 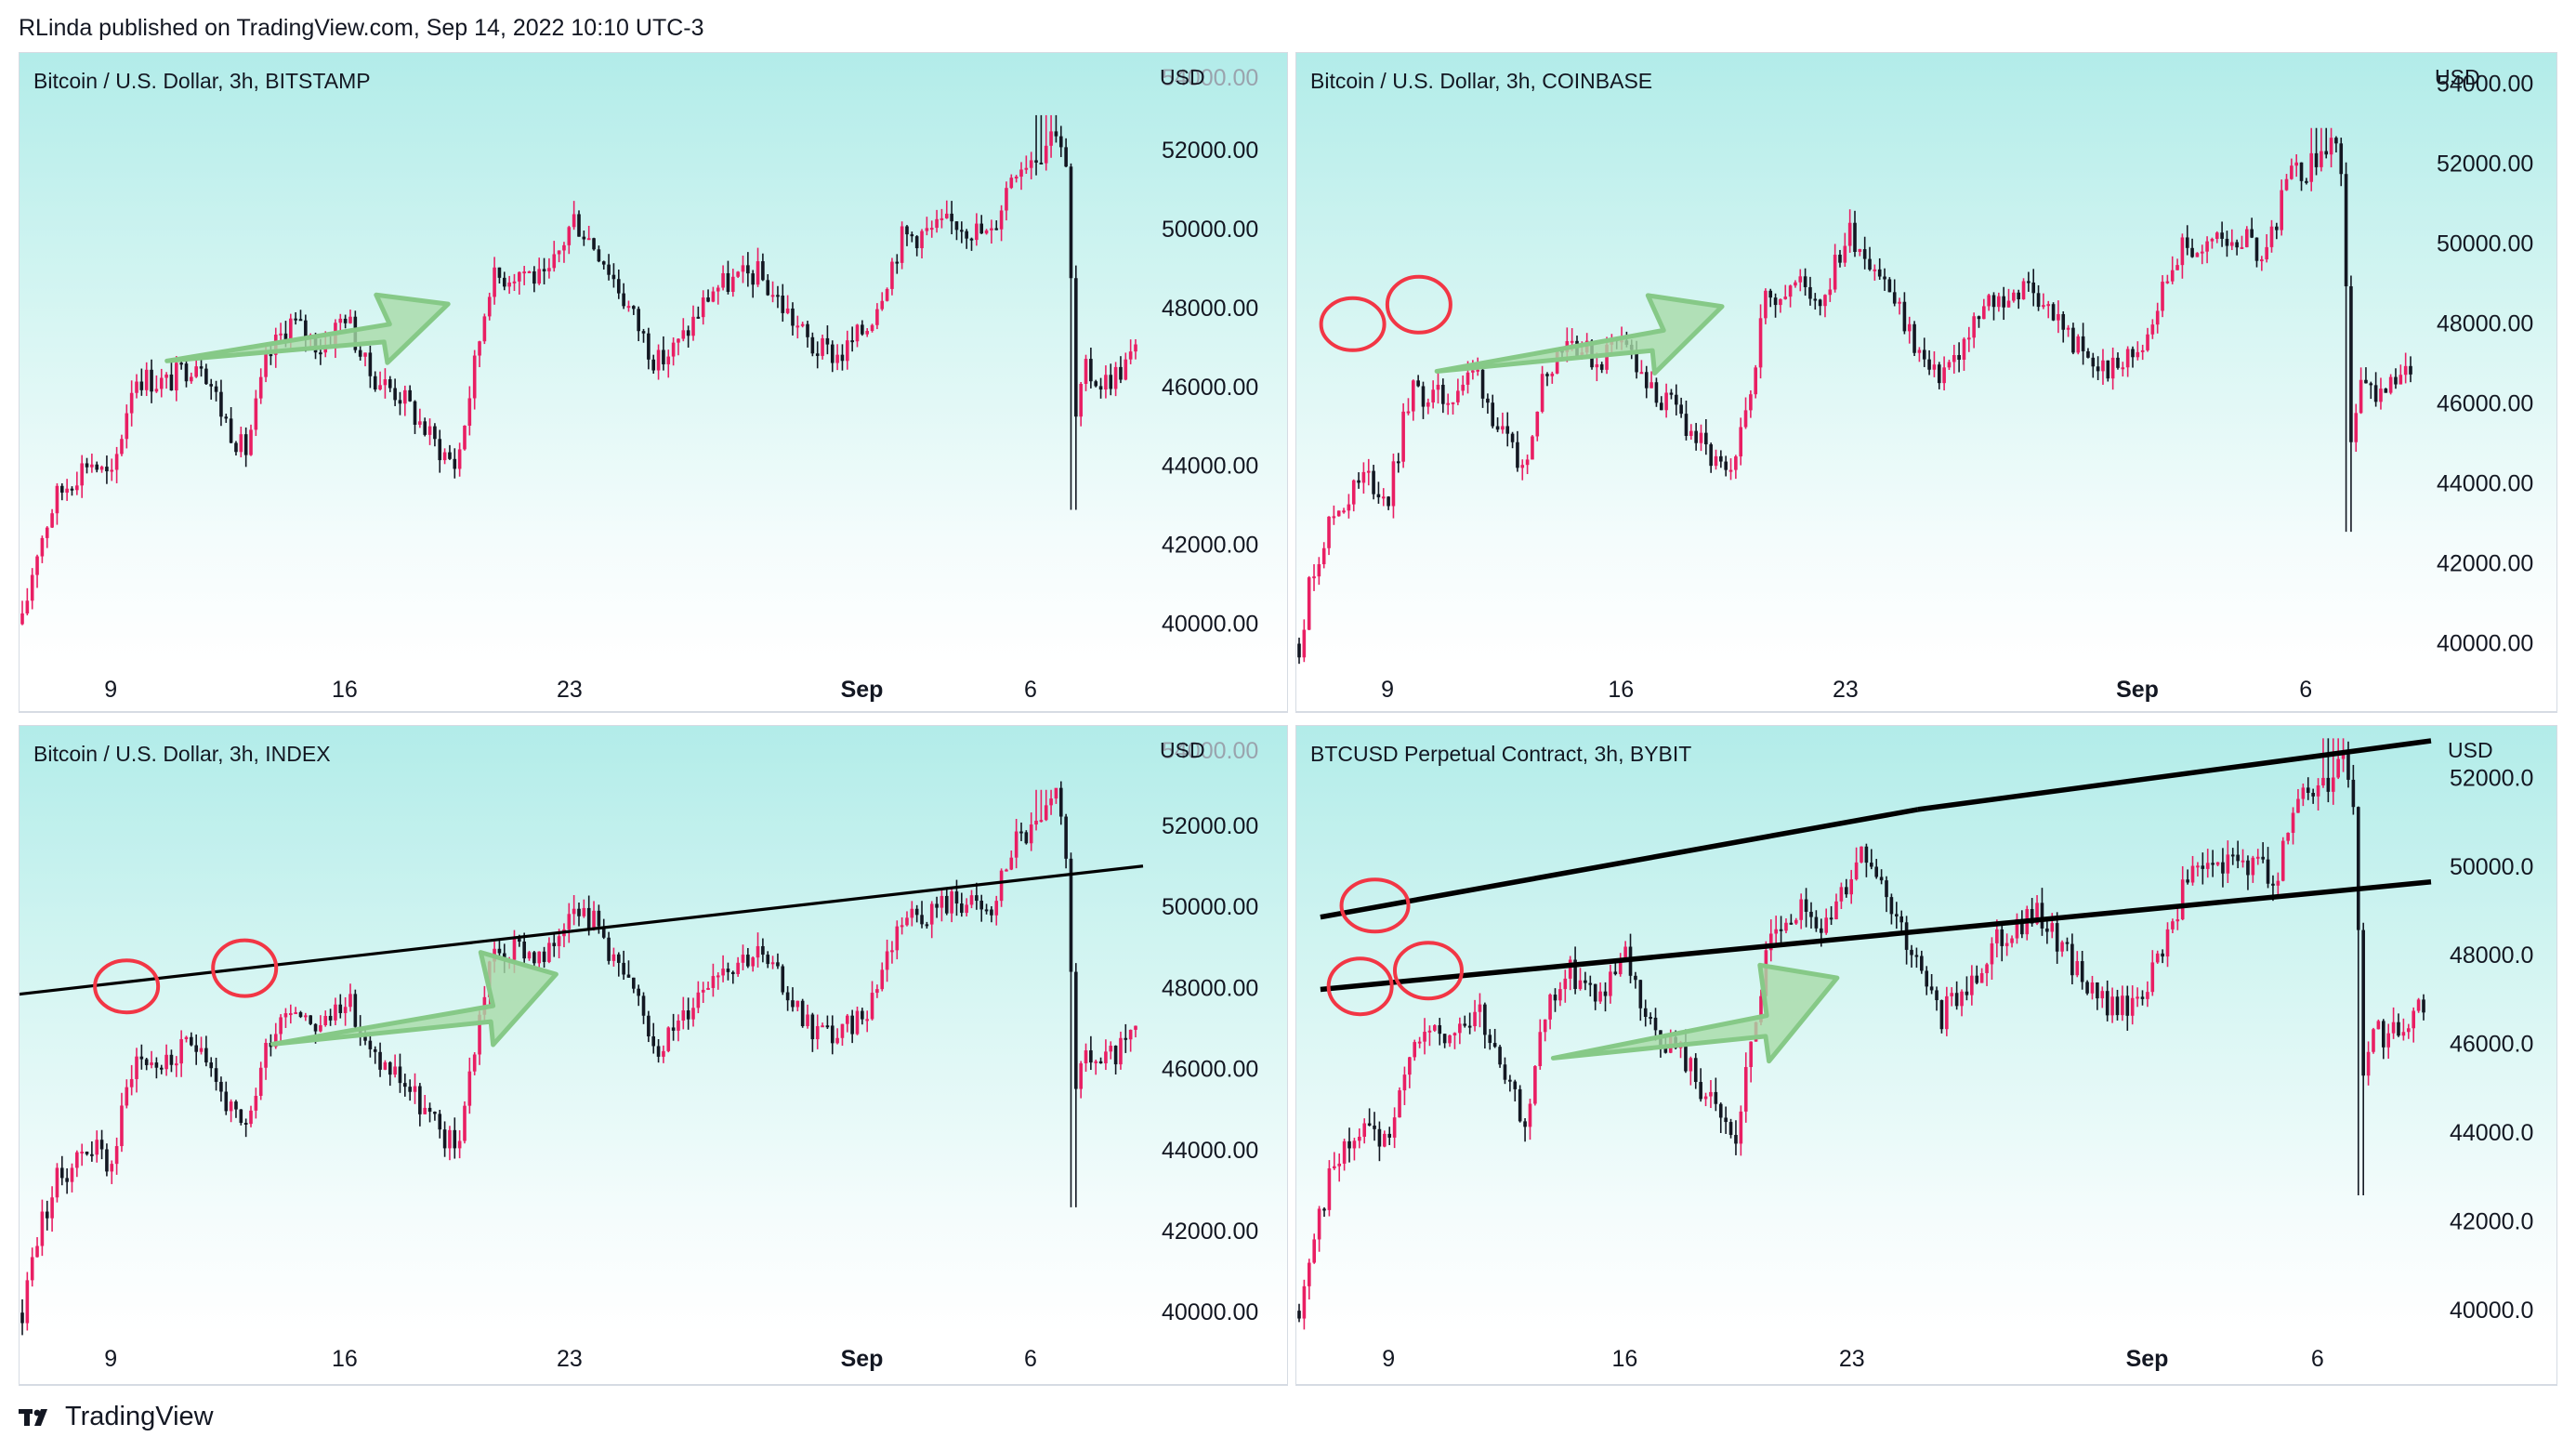 I want to click on currency-label: USD, so click(x=2457, y=77).